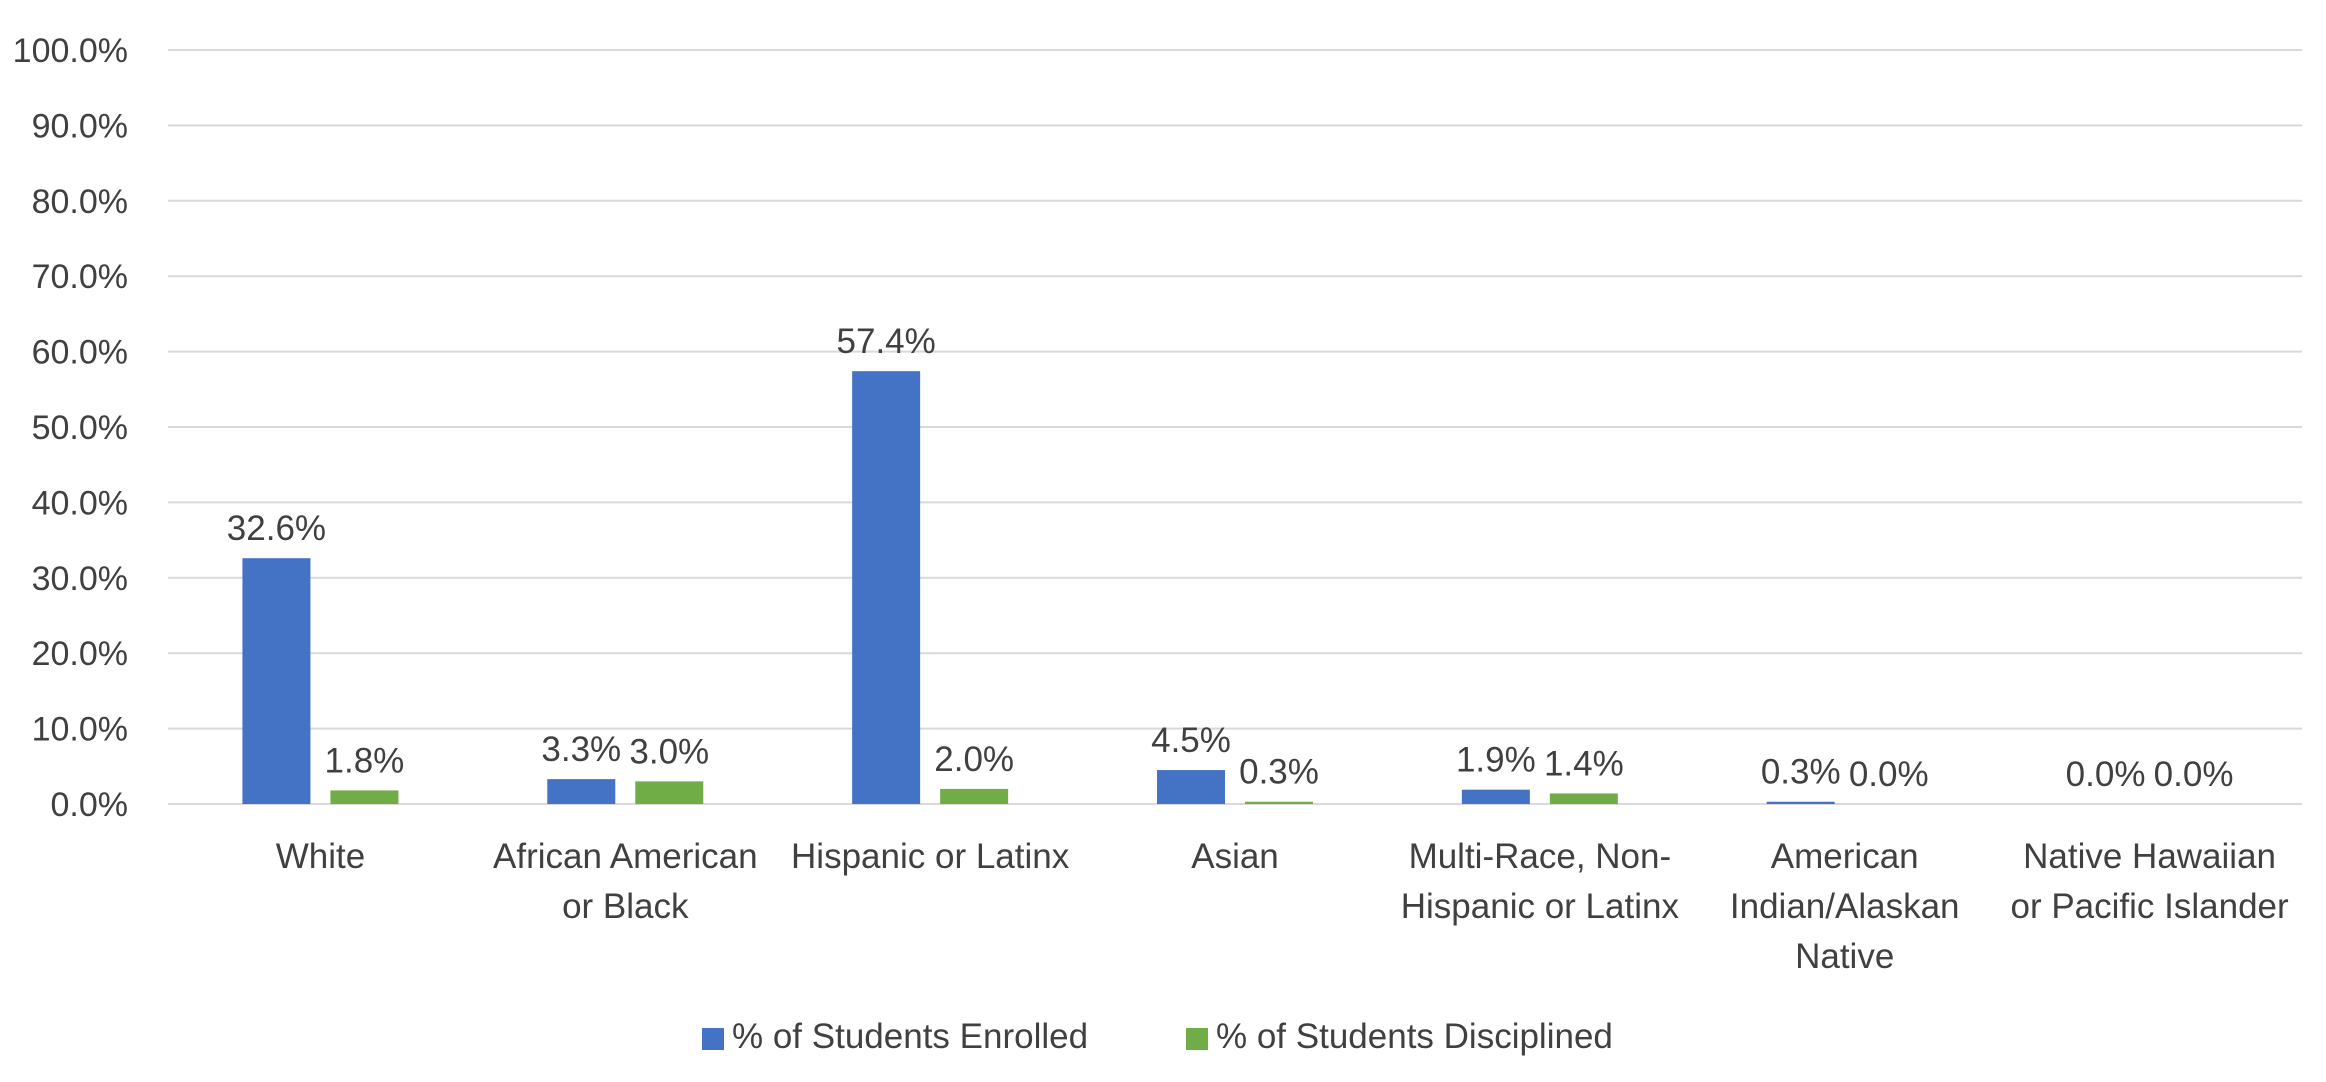 The width and height of the screenshot is (2326, 1082). What do you see at coordinates (80, 126) in the screenshot?
I see `y-tick-label: 90.0%` at bounding box center [80, 126].